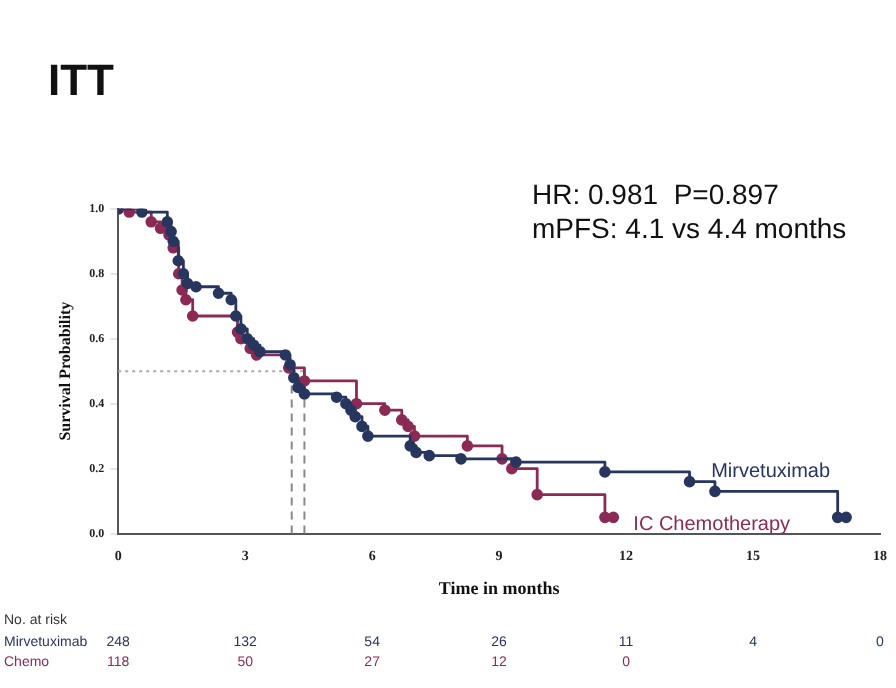 The height and width of the screenshot is (688, 896). Describe the element at coordinates (82, 79) in the screenshot. I see `chart-title: ITT` at that location.